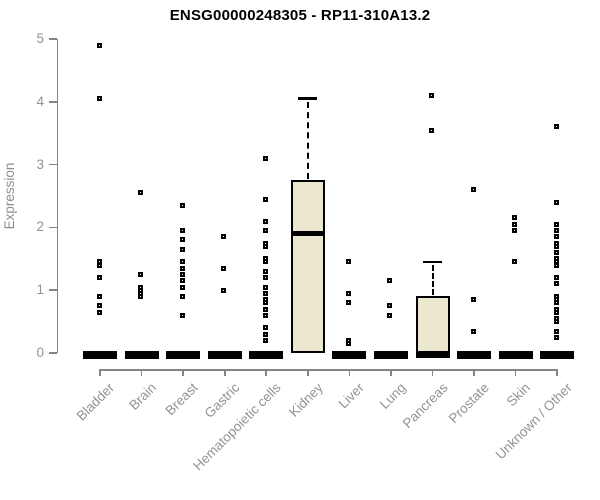 This screenshot has height=500, width=600. What do you see at coordinates (143, 396) in the screenshot?
I see `x-tick-label: Brain` at bounding box center [143, 396].